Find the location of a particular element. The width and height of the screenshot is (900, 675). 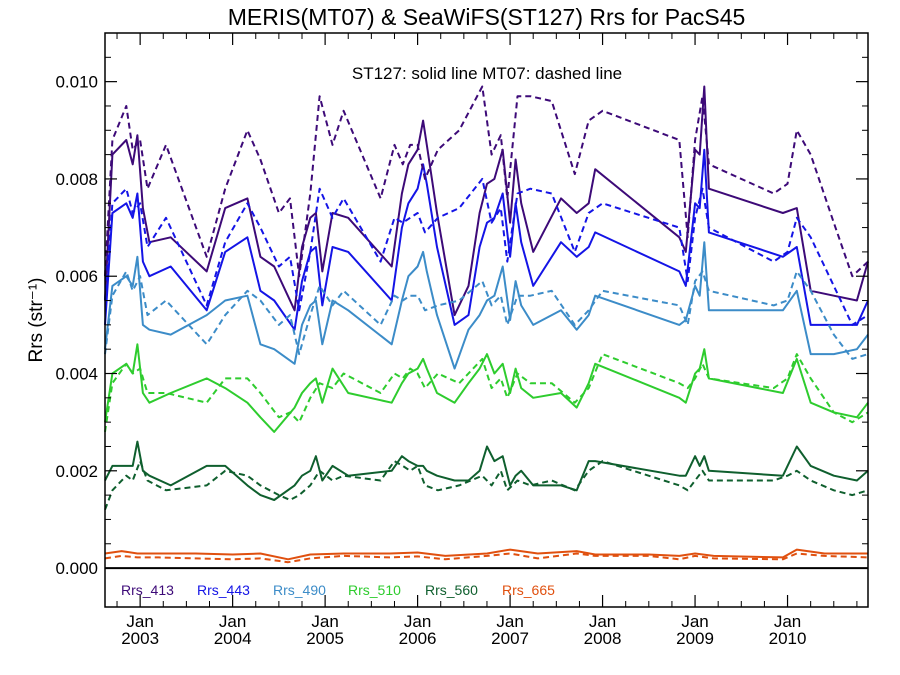

series-line-rrs_665-solid is located at coordinates (486, 554).